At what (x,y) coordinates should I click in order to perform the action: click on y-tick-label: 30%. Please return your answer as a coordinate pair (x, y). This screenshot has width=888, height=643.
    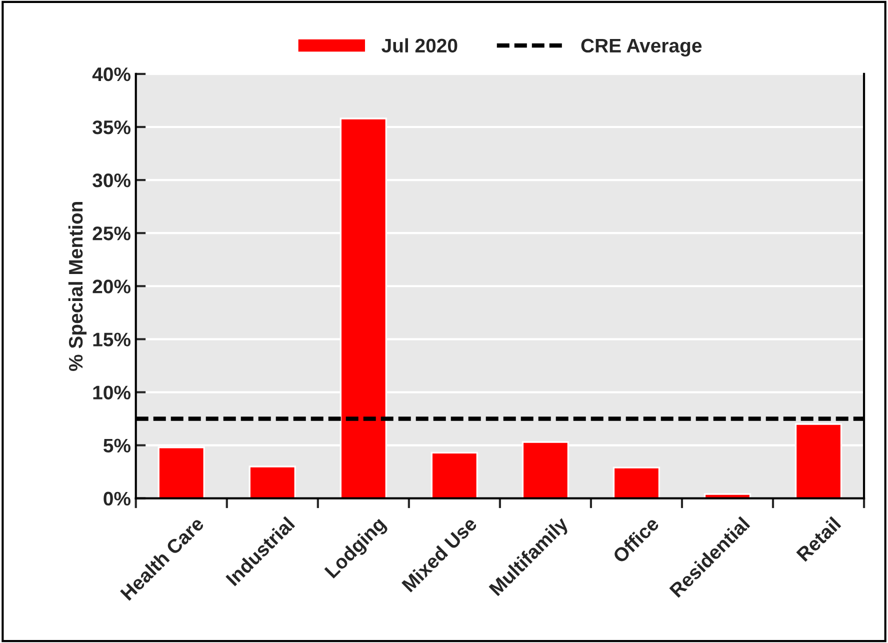
    Looking at the image, I should click on (111, 181).